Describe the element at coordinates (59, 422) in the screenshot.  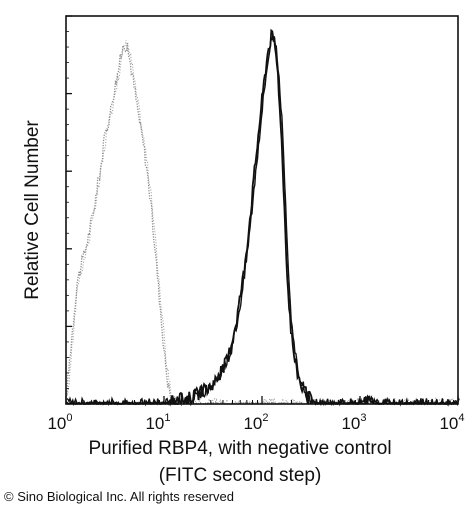
I see `x-tick-label: 10⁰` at that location.